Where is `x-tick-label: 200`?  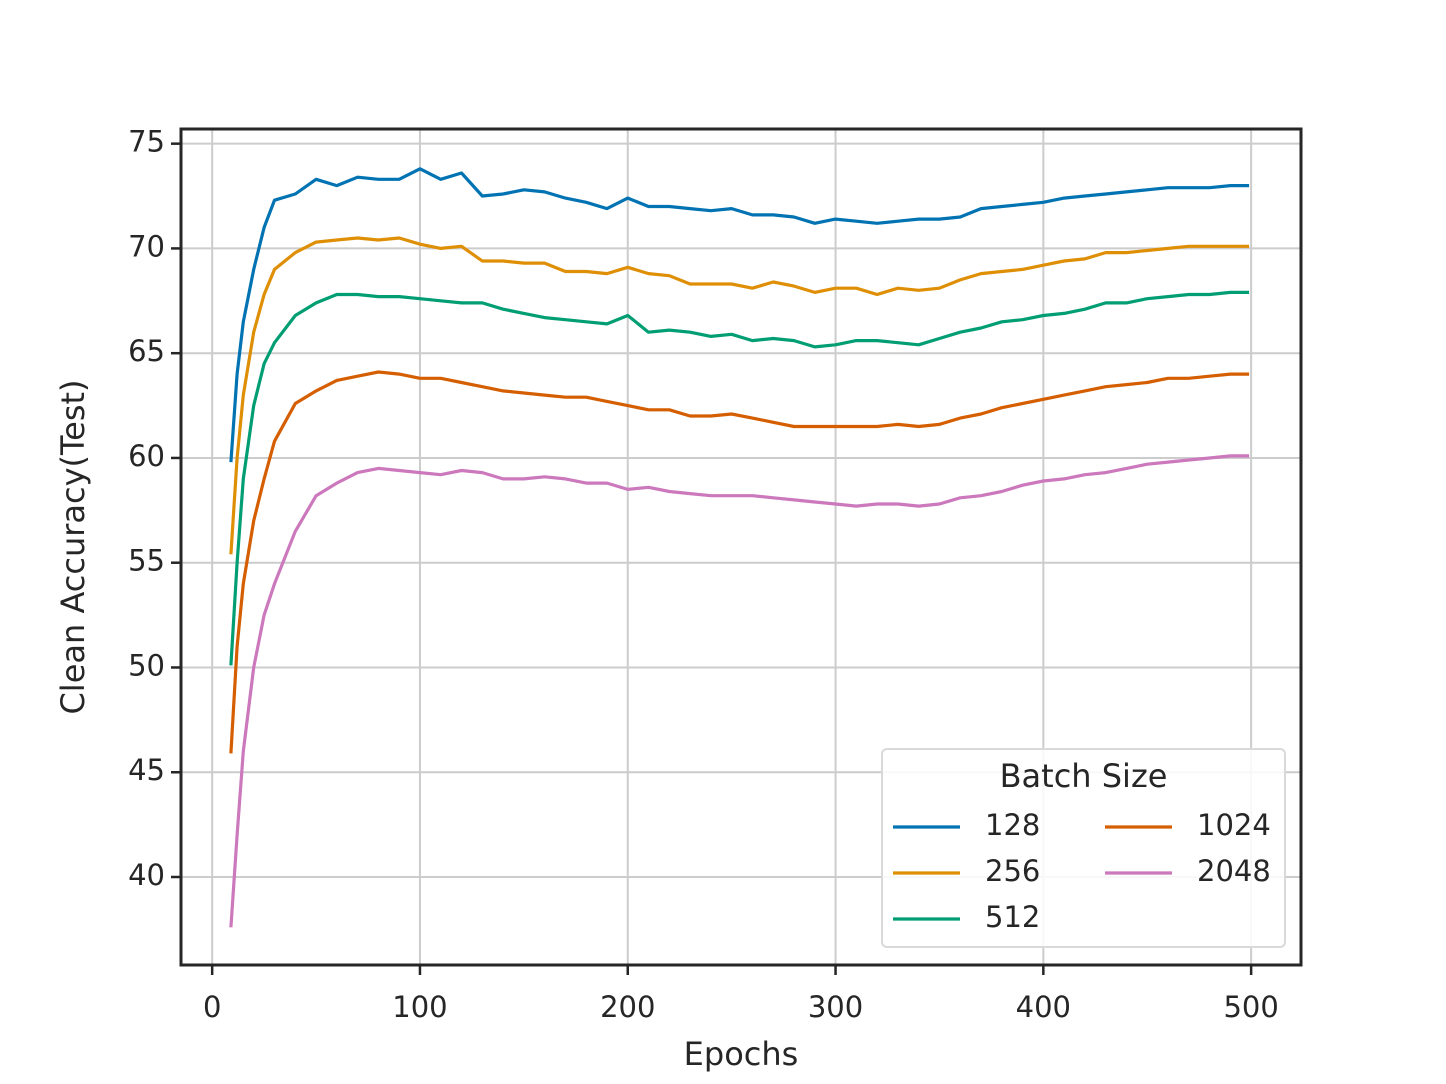 x-tick-label: 200 is located at coordinates (627, 1007).